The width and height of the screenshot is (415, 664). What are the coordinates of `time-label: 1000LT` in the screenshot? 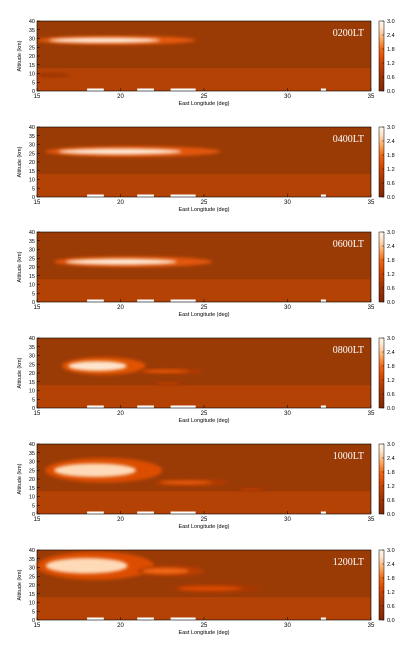 It's located at (348, 456).